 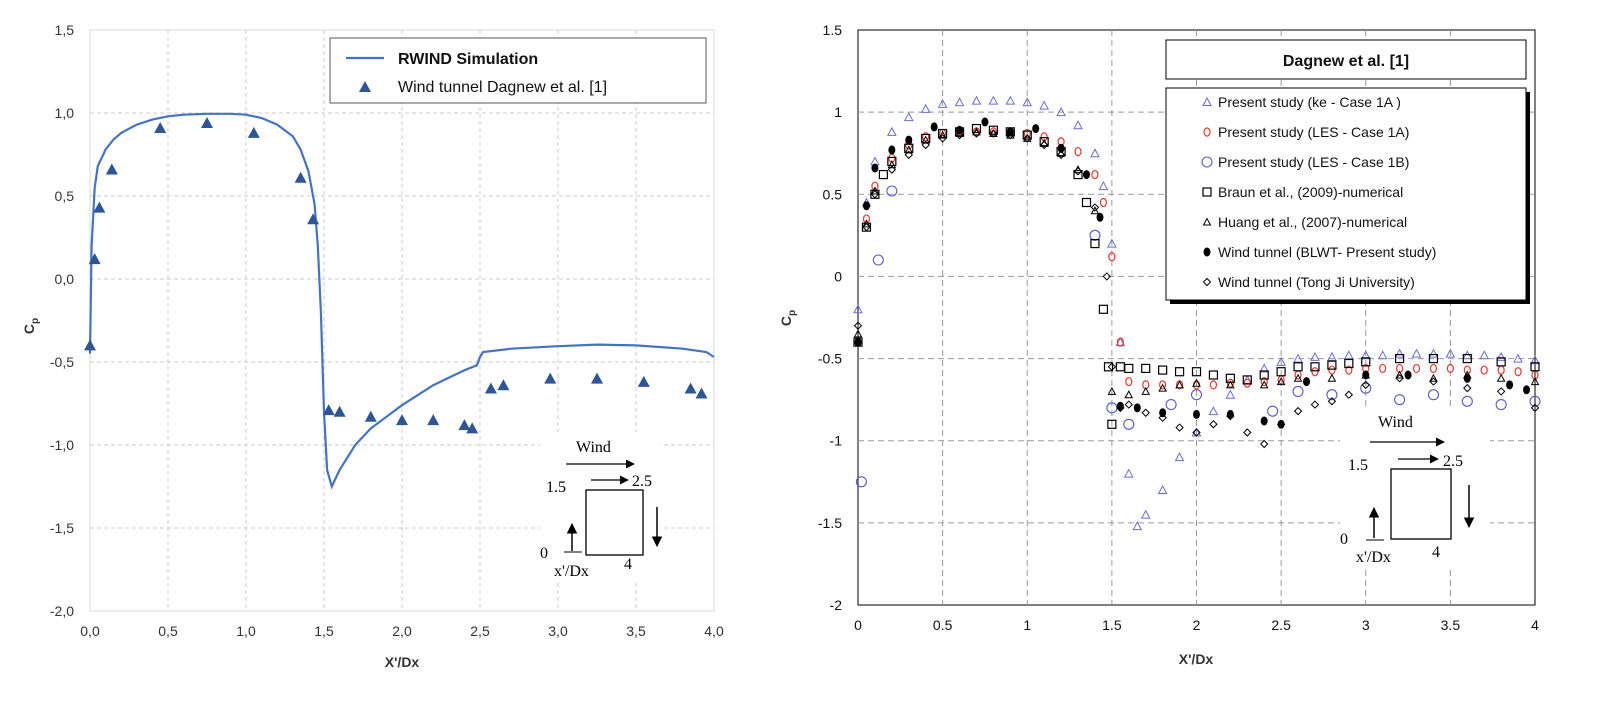 What do you see at coordinates (1415, 488) in the screenshot?
I see `right-schematic-background` at bounding box center [1415, 488].